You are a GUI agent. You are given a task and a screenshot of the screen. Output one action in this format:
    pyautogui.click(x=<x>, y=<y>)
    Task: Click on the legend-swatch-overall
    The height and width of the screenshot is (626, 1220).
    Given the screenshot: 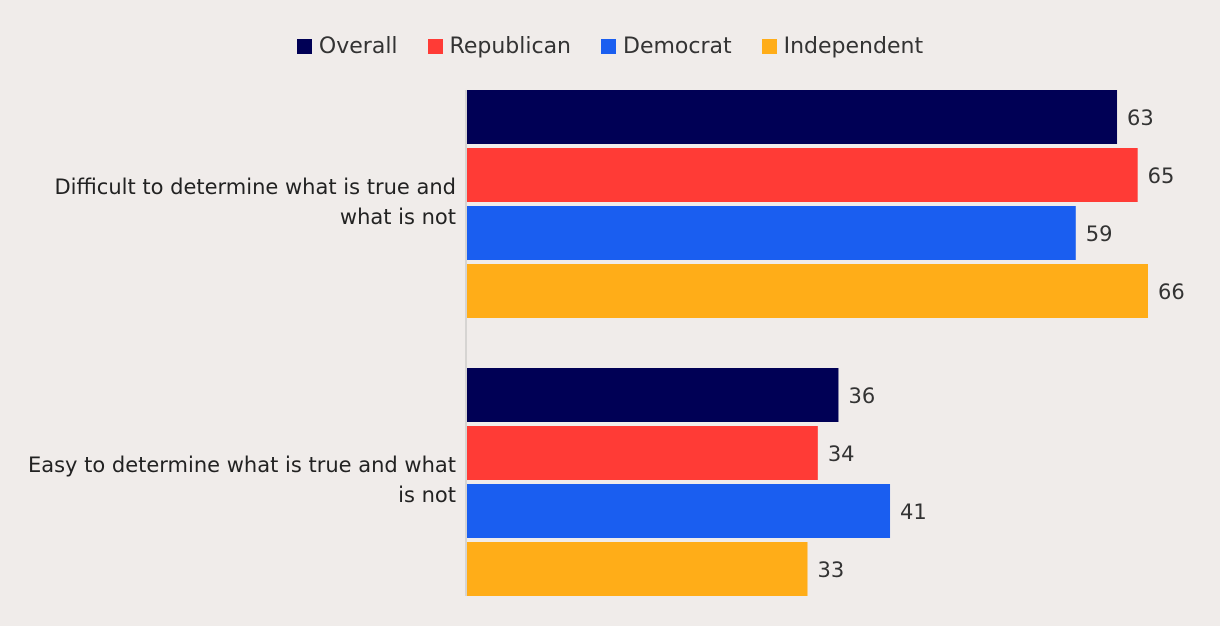 What is the action you would take?
    pyautogui.click(x=304, y=46)
    